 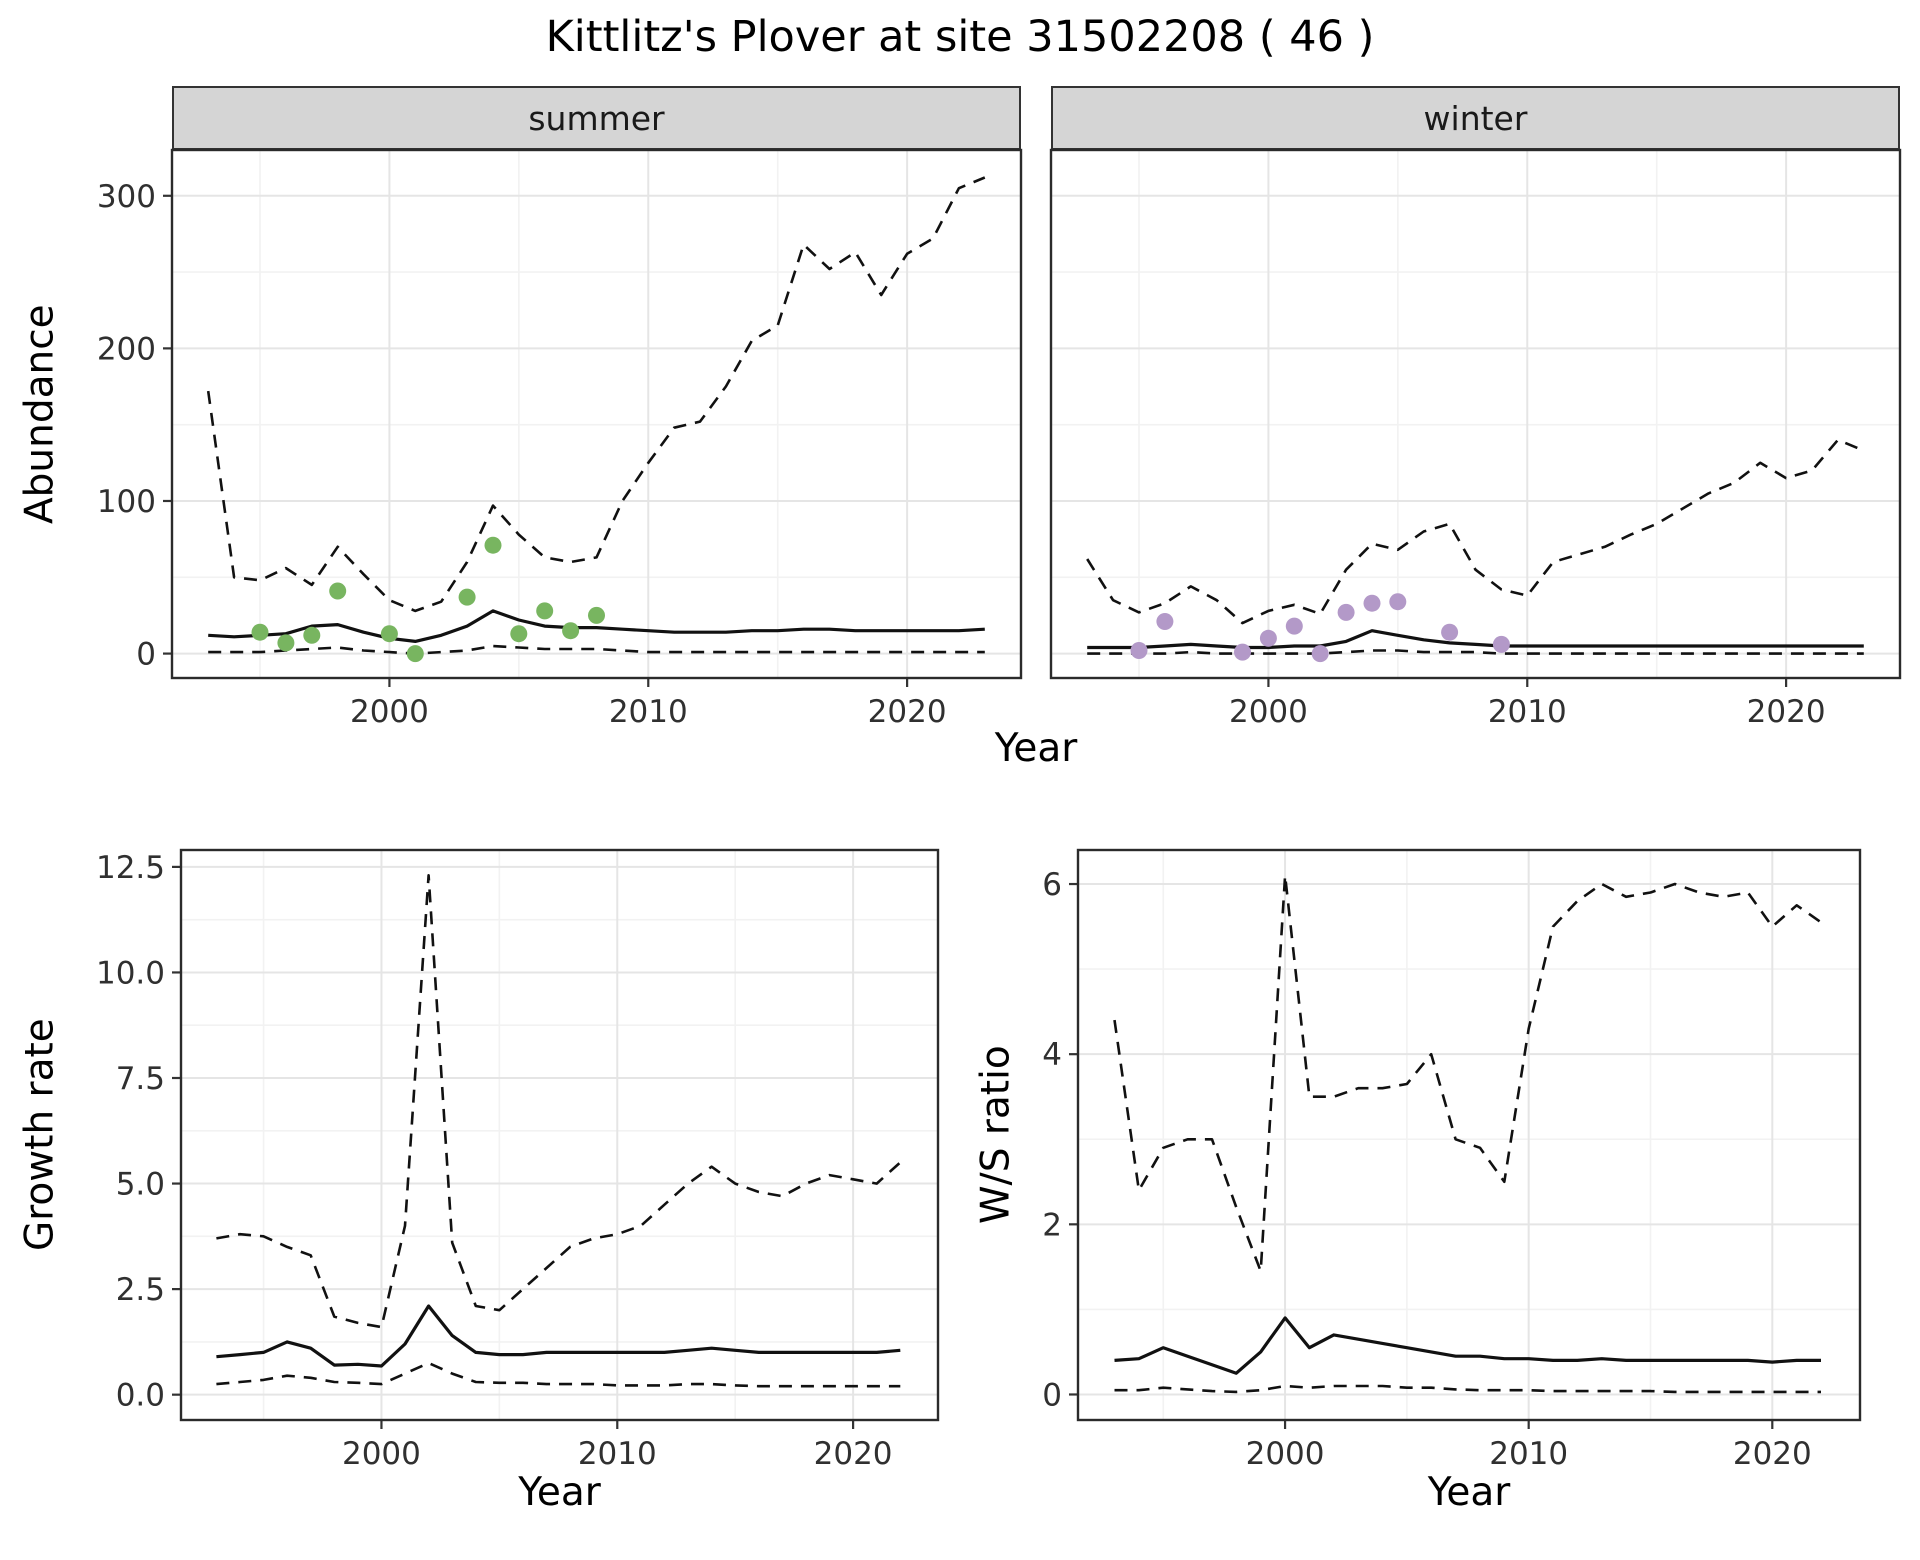 I want to click on svg-text: 2, so click(x=1052, y=1225).